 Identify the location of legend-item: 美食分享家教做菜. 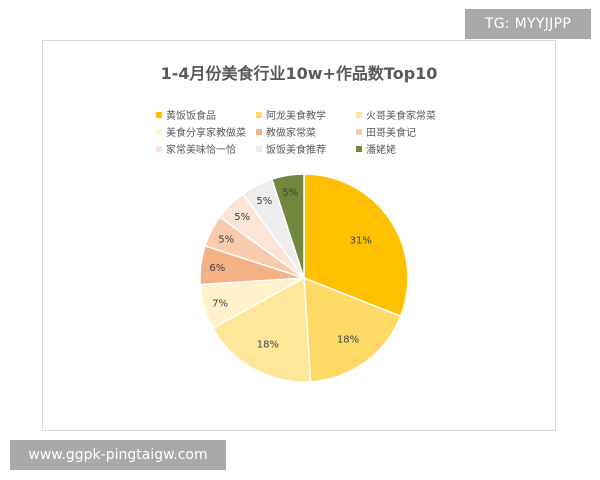
(201, 131).